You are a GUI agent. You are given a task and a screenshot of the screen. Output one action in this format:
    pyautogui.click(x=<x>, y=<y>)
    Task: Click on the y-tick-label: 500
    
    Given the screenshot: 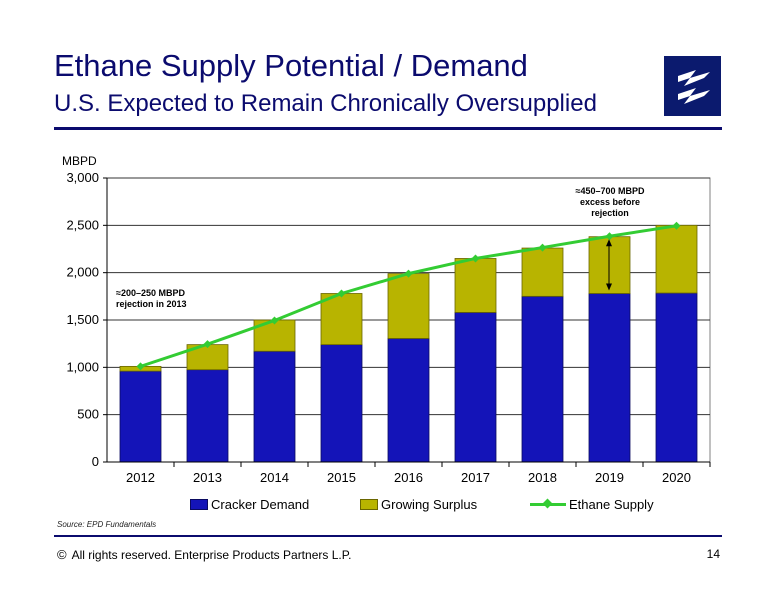 What is the action you would take?
    pyautogui.click(x=88, y=414)
    